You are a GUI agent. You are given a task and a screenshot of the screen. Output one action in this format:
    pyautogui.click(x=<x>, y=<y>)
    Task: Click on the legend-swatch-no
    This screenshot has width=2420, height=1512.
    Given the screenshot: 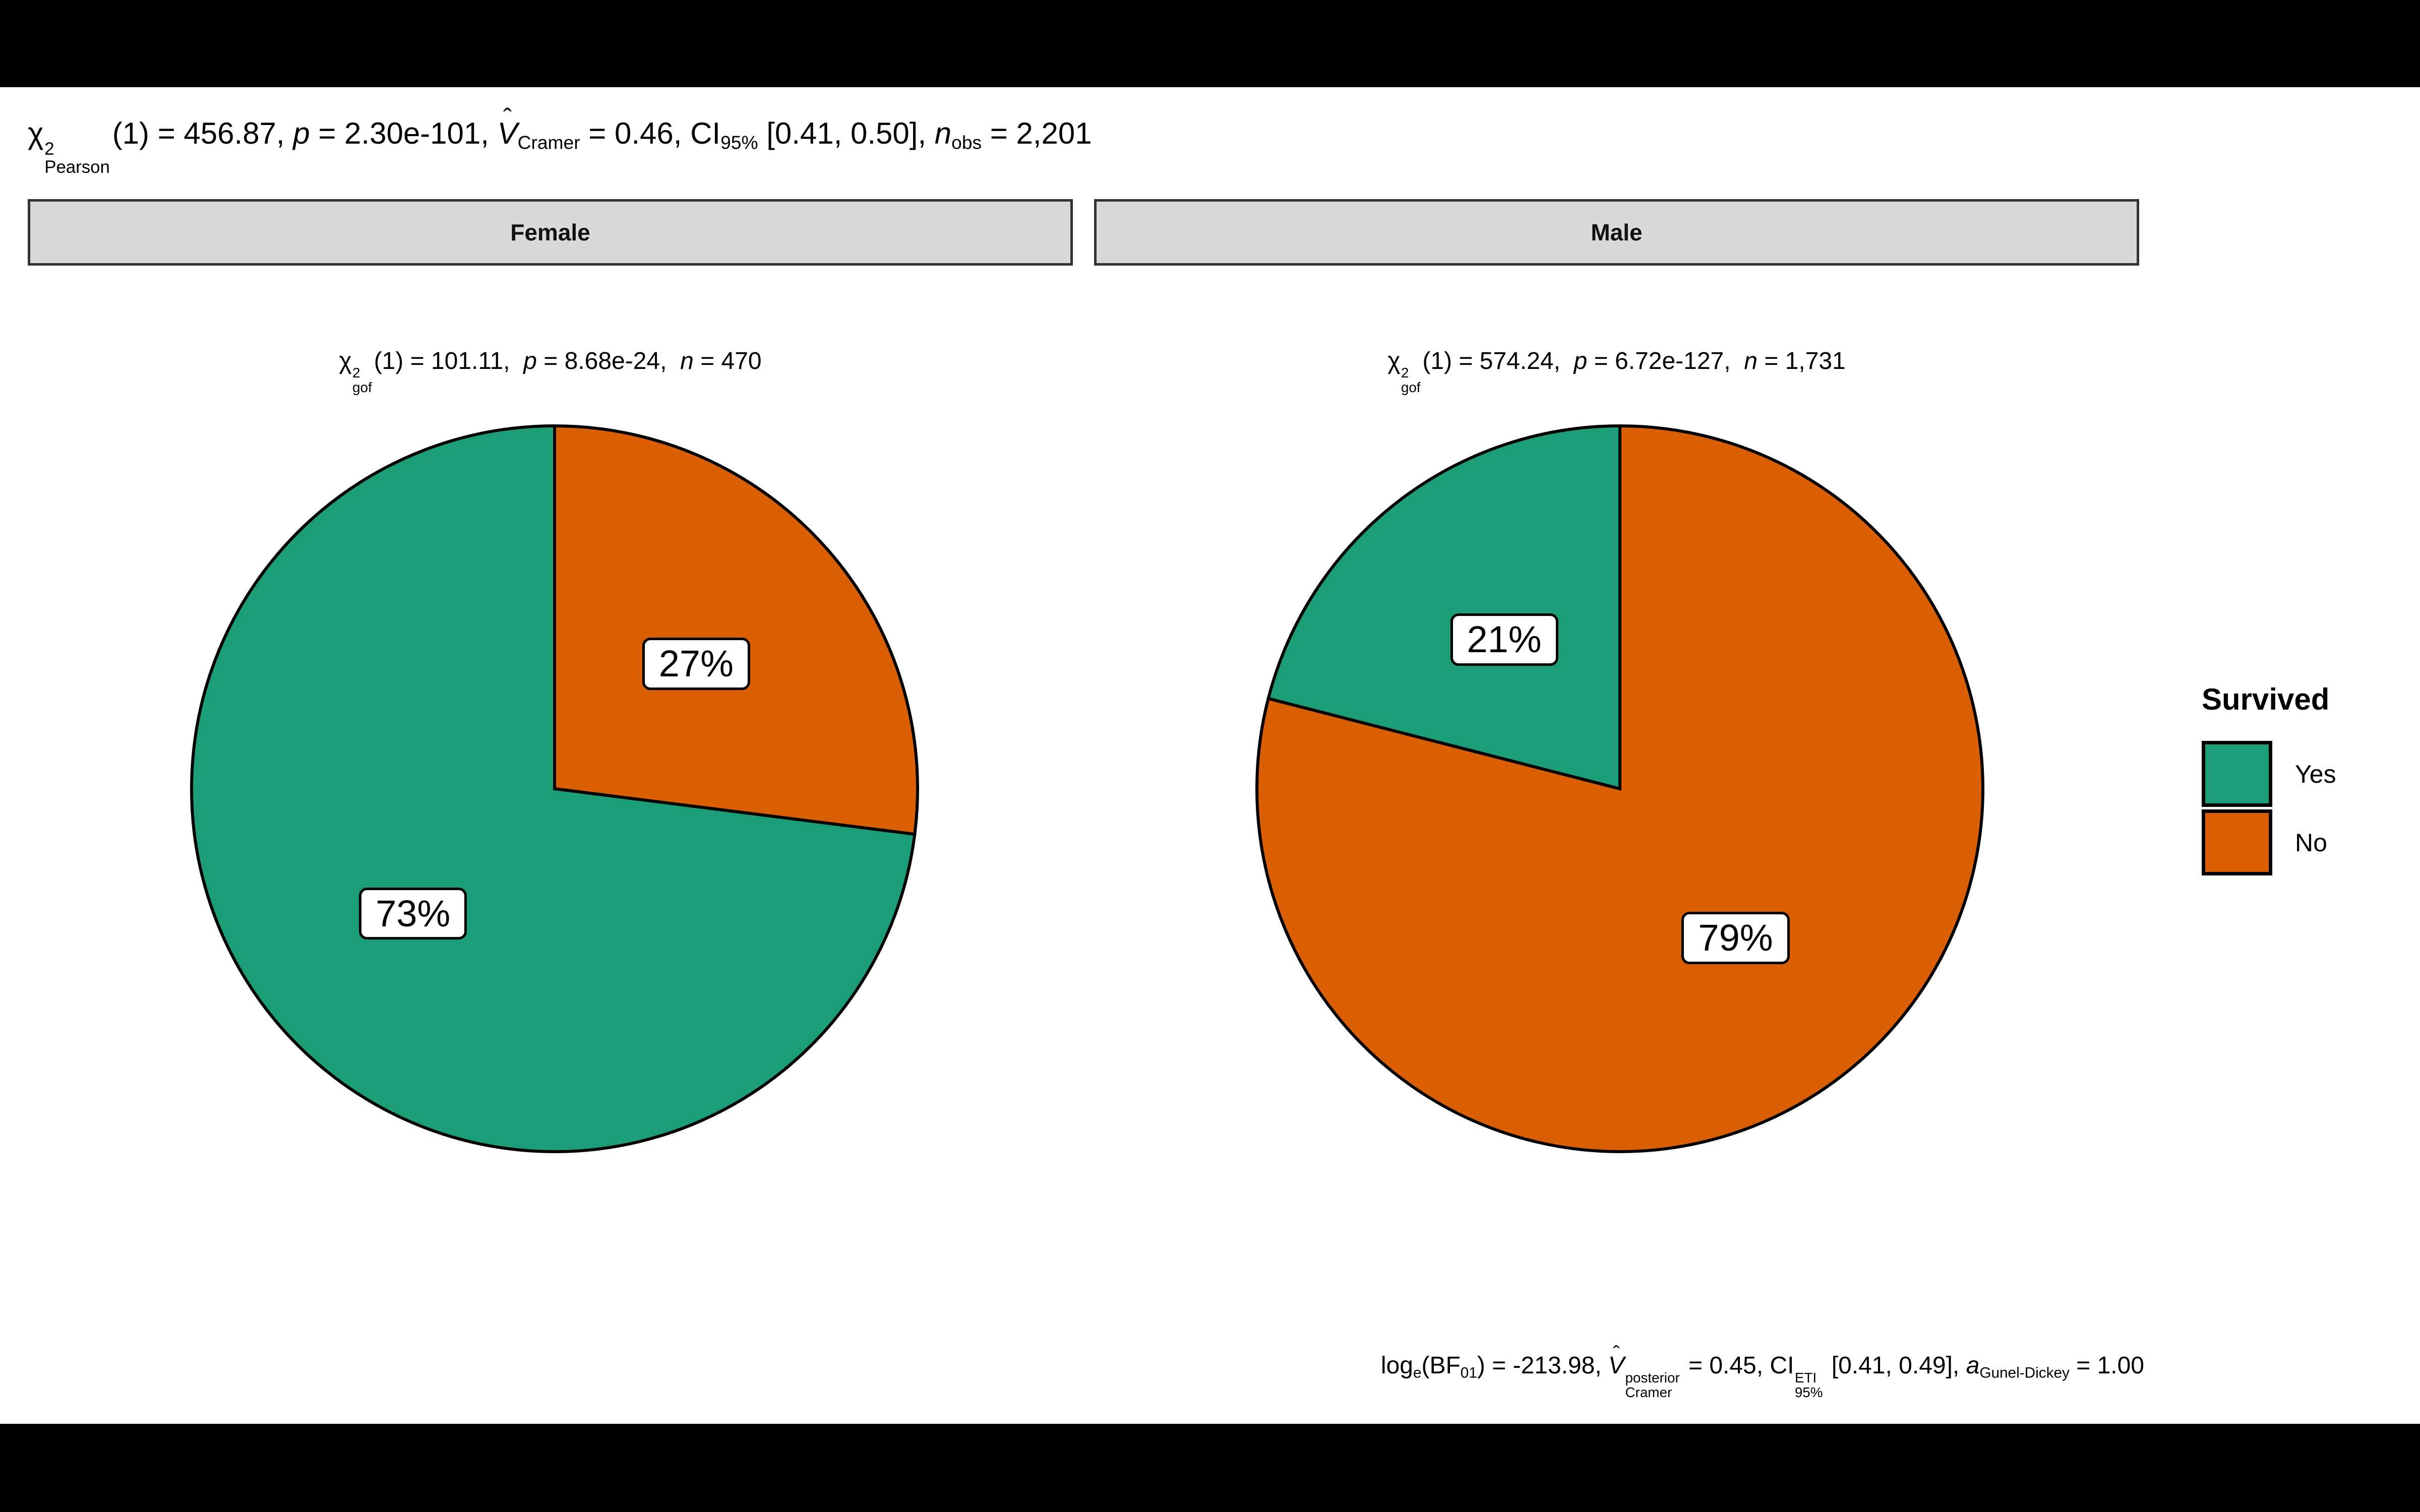 What is the action you would take?
    pyautogui.click(x=2237, y=842)
    